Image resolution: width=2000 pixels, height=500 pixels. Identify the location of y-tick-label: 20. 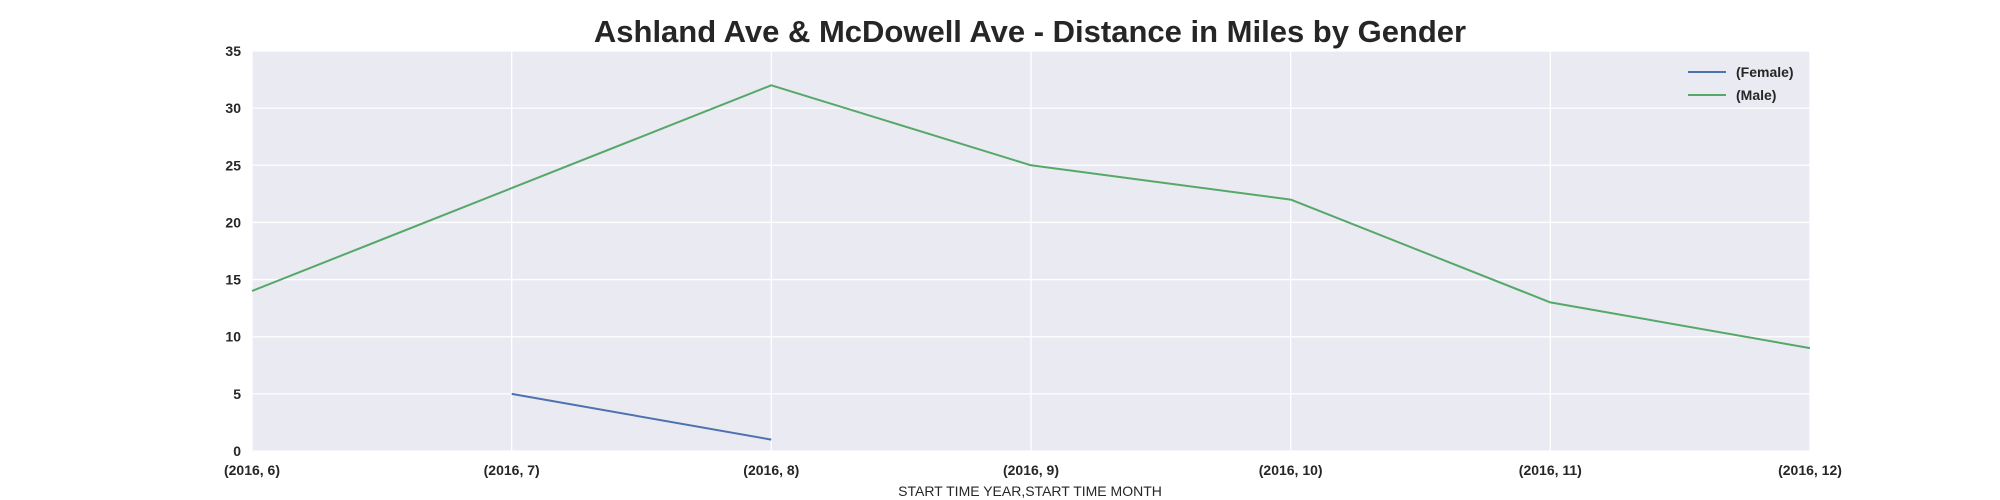
(233, 222).